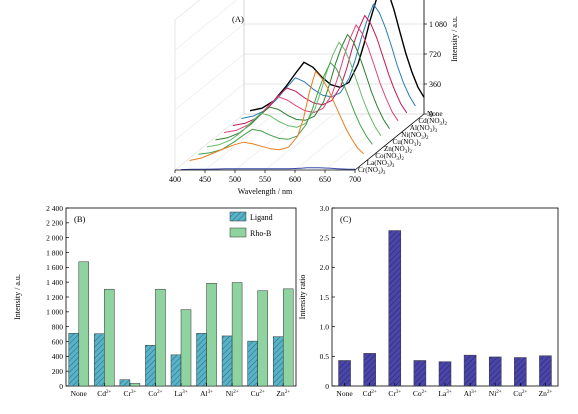  I want to click on legend-label-0: Ligand, so click(261, 217).